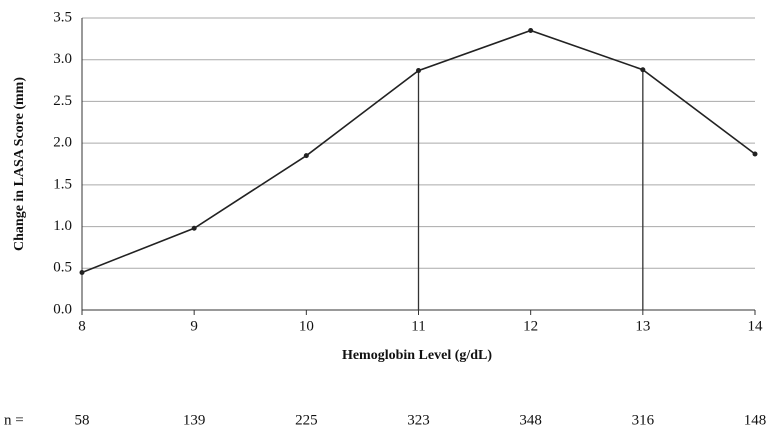 This screenshot has height=430, width=773. I want to click on y-tick-label: 2.0, so click(62, 143).